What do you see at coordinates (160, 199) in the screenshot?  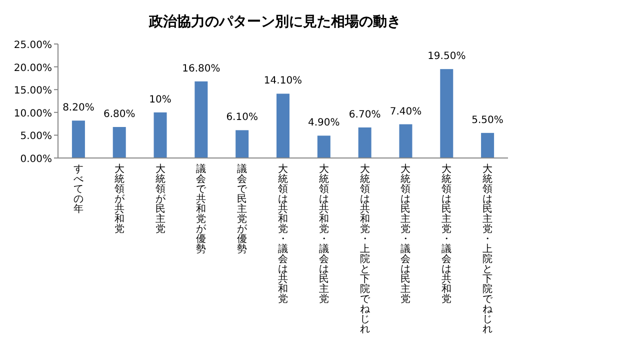 I see `category: 大統領が民主党` at bounding box center [160, 199].